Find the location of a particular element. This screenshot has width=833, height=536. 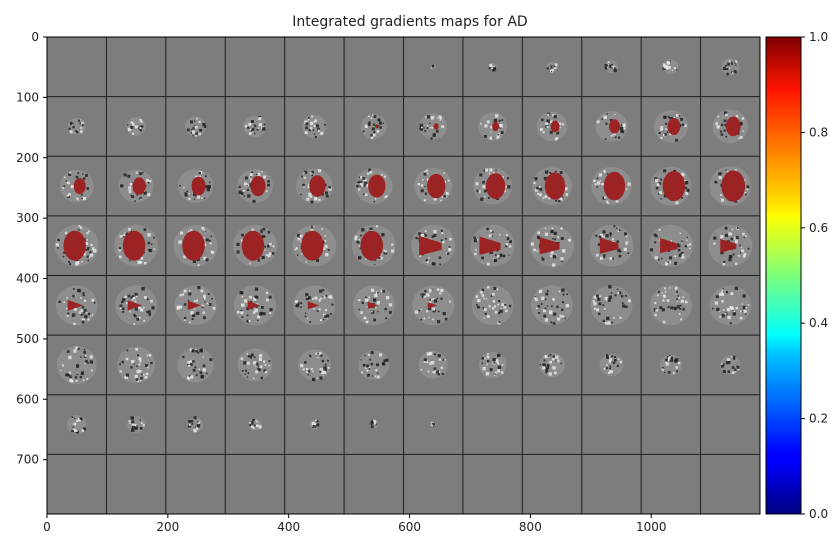

colorbar is located at coordinates (783, 275).